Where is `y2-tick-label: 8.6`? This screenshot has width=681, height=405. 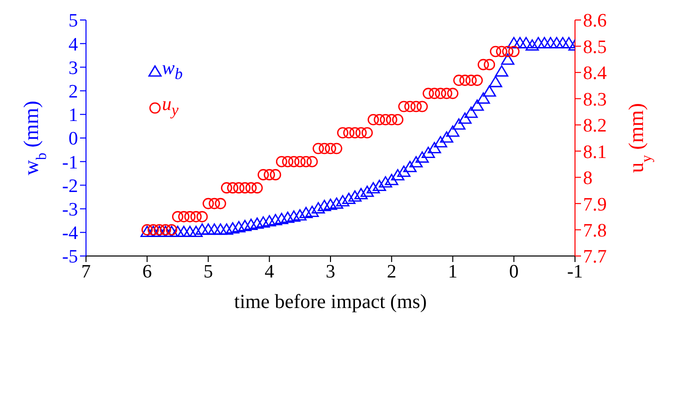
y2-tick-label: 8.6 is located at coordinates (595, 21).